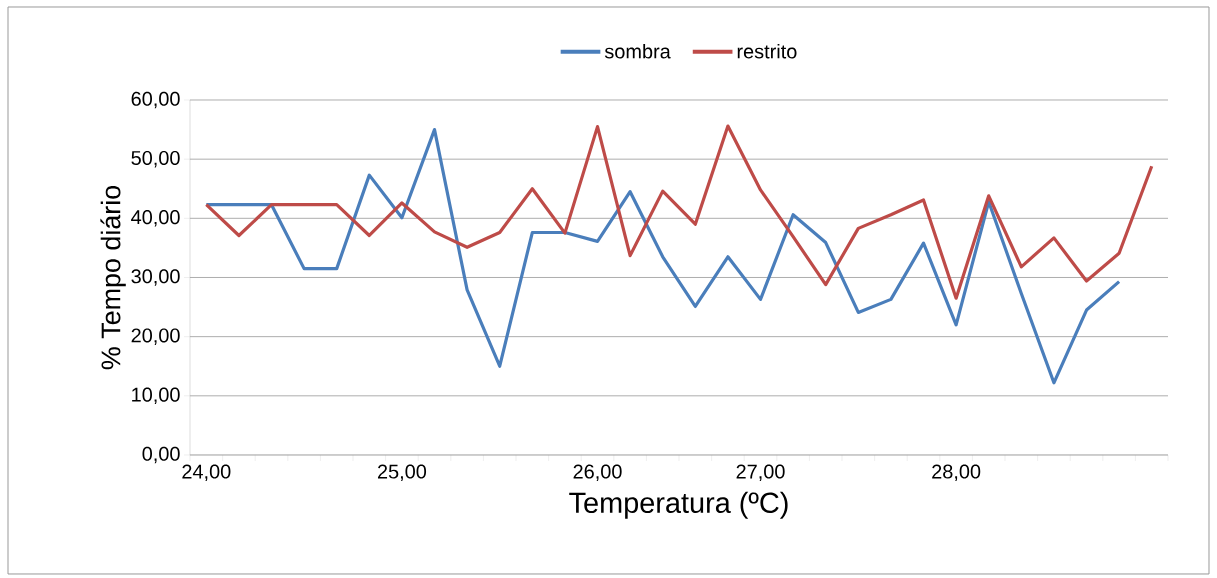  What do you see at coordinates (155, 159) in the screenshot?
I see `y-tick-label: 50,00` at bounding box center [155, 159].